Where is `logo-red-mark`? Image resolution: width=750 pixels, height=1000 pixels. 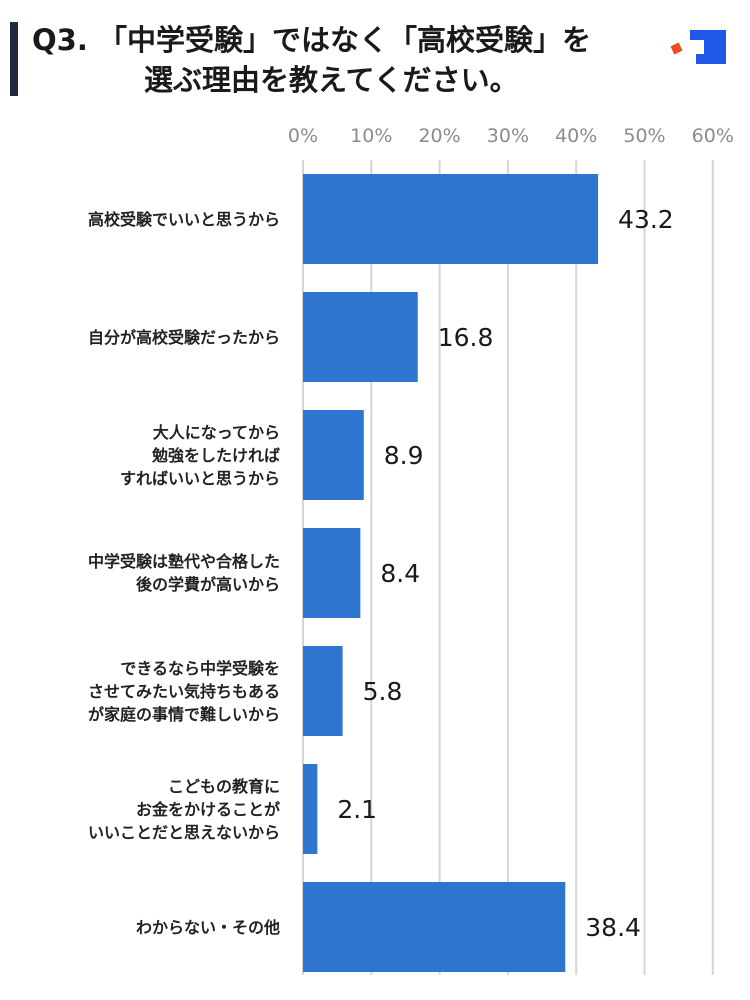 logo-red-mark is located at coordinates (676, 48).